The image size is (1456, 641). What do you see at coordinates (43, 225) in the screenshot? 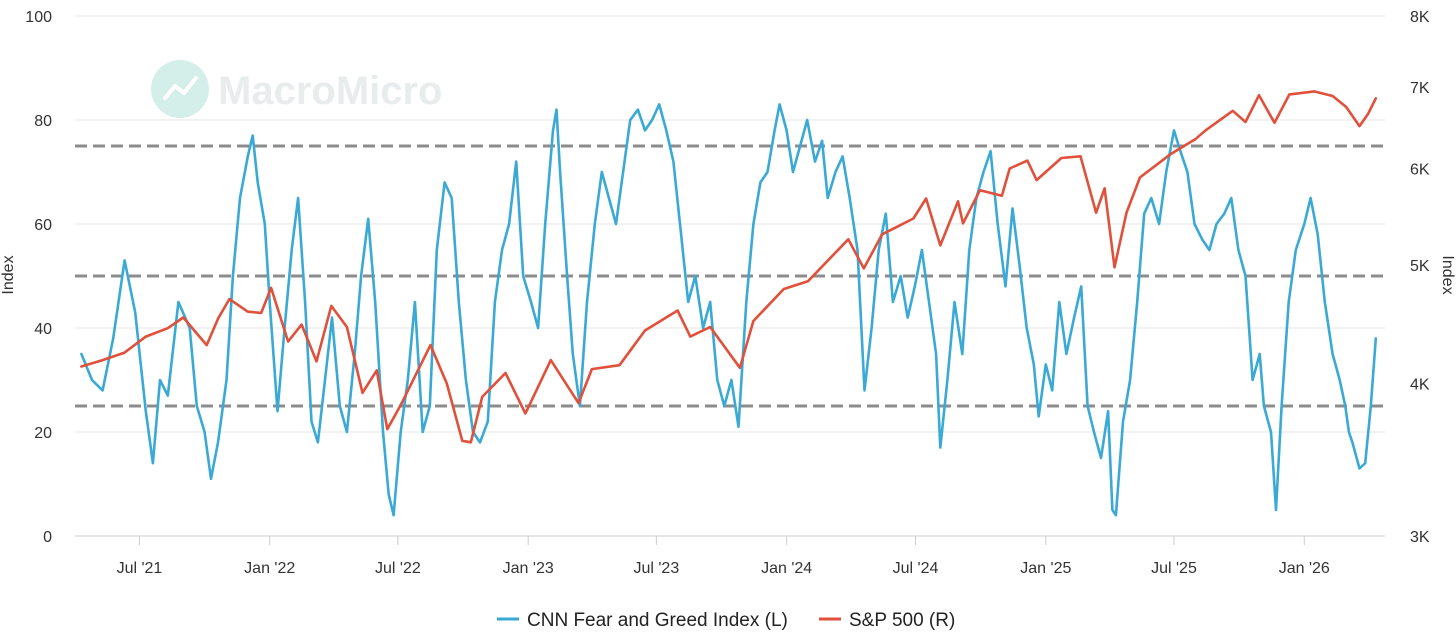
I see `y-left-tick-label: 60` at bounding box center [43, 225].